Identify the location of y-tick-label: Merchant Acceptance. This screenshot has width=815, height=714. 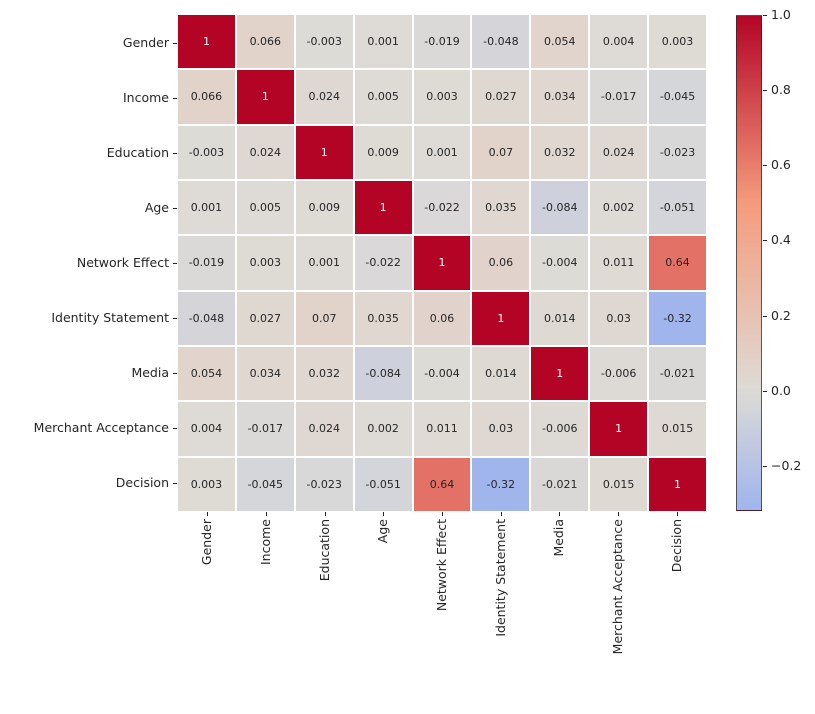
(101, 428).